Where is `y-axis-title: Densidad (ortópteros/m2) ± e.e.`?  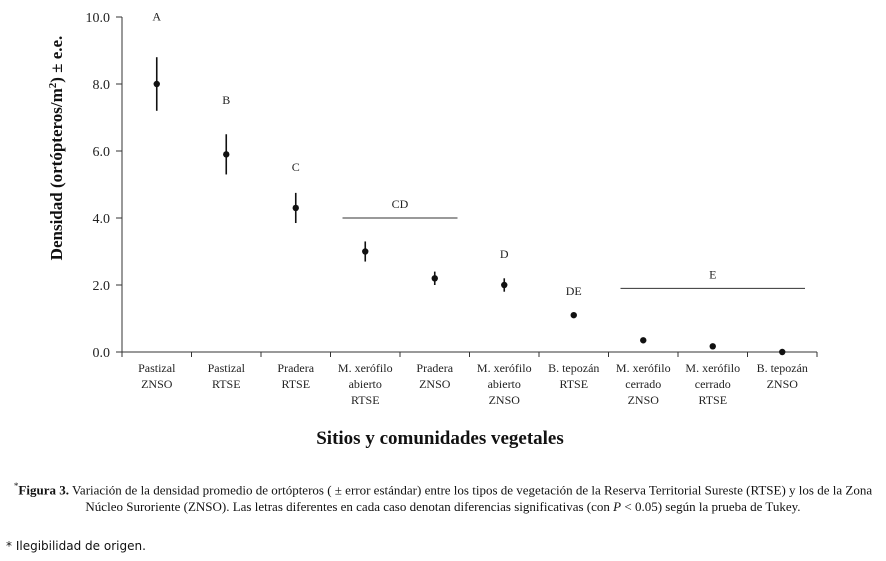
y-axis-title: Densidad (ortópteros/m2) ± e.e. is located at coordinates (56, 148).